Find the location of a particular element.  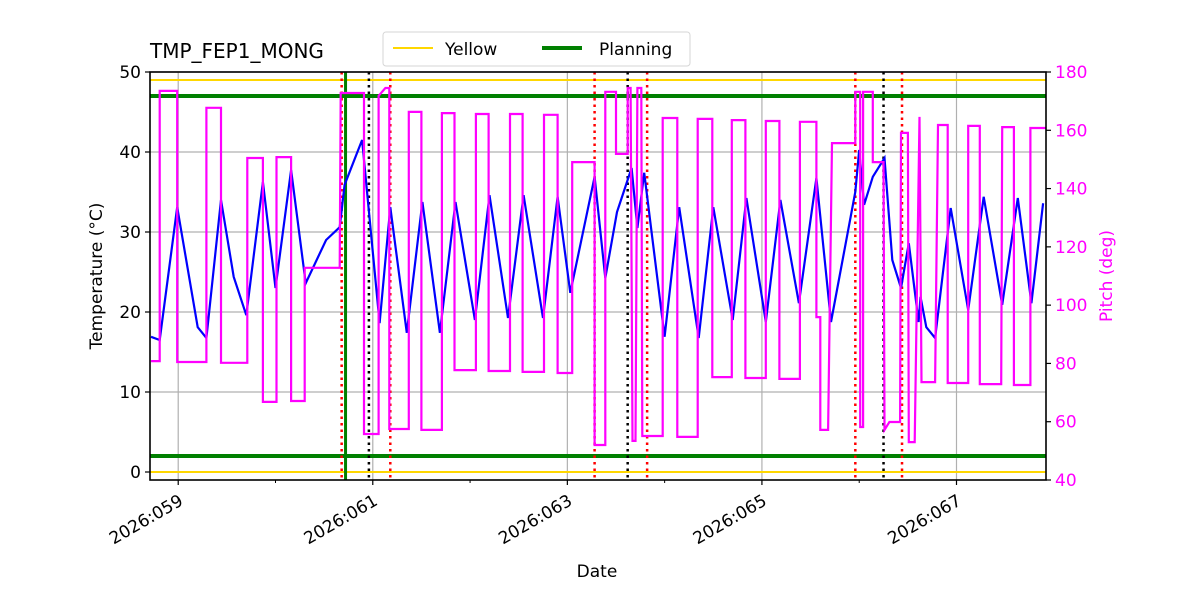

chart-title: TMP_FEP1_MONG is located at coordinates (236, 51).